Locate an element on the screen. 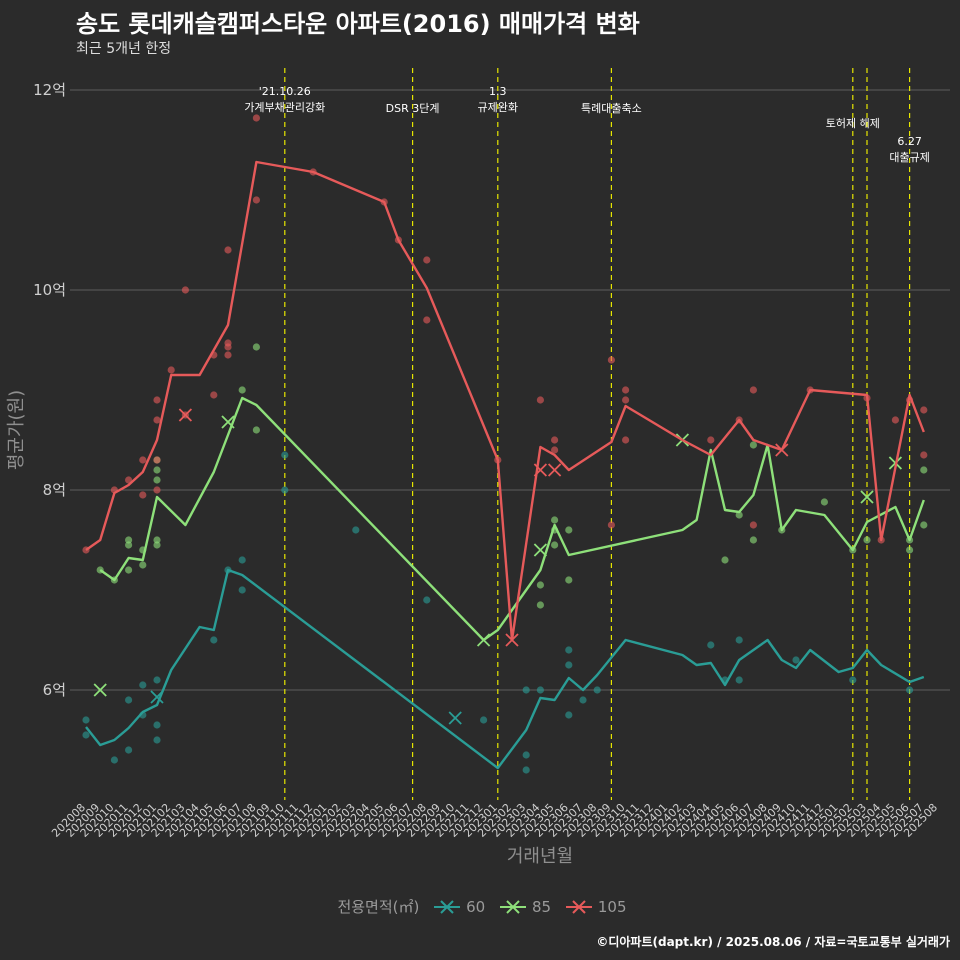 This screenshot has height=960, width=960. legend-item-60: 60 is located at coordinates (458, 907).